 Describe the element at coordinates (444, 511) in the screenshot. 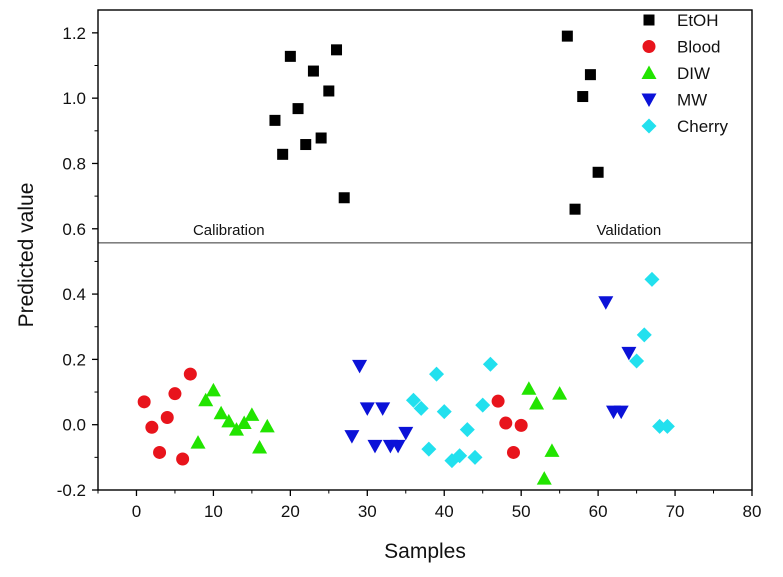

I see `x-tick-label-4: 40` at that location.